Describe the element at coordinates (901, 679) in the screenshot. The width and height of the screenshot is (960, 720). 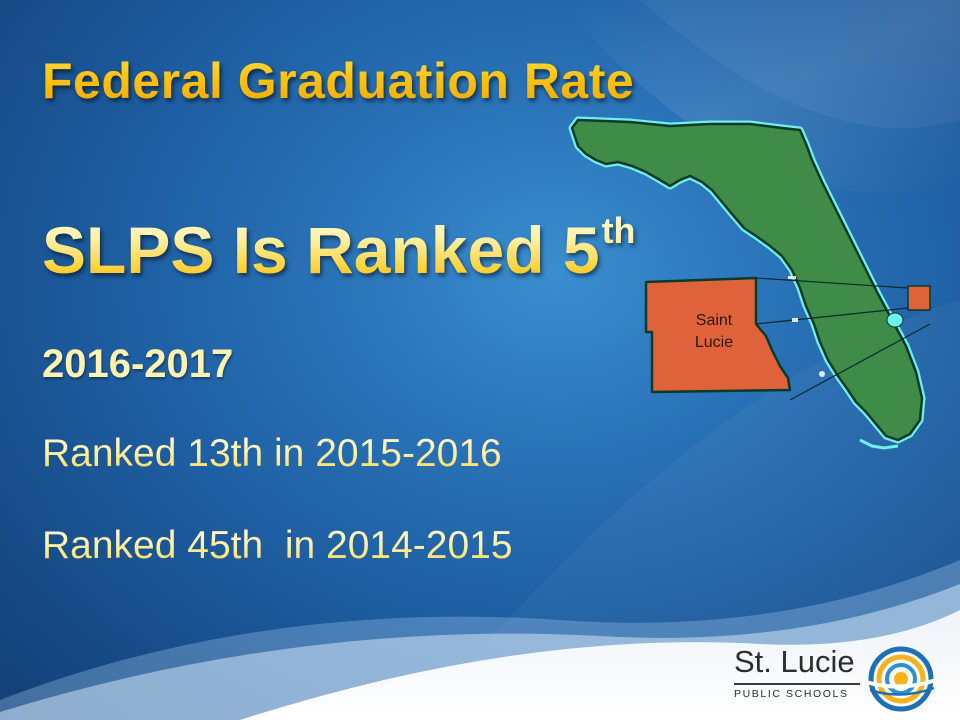
I see `sun-rings-icon` at that location.